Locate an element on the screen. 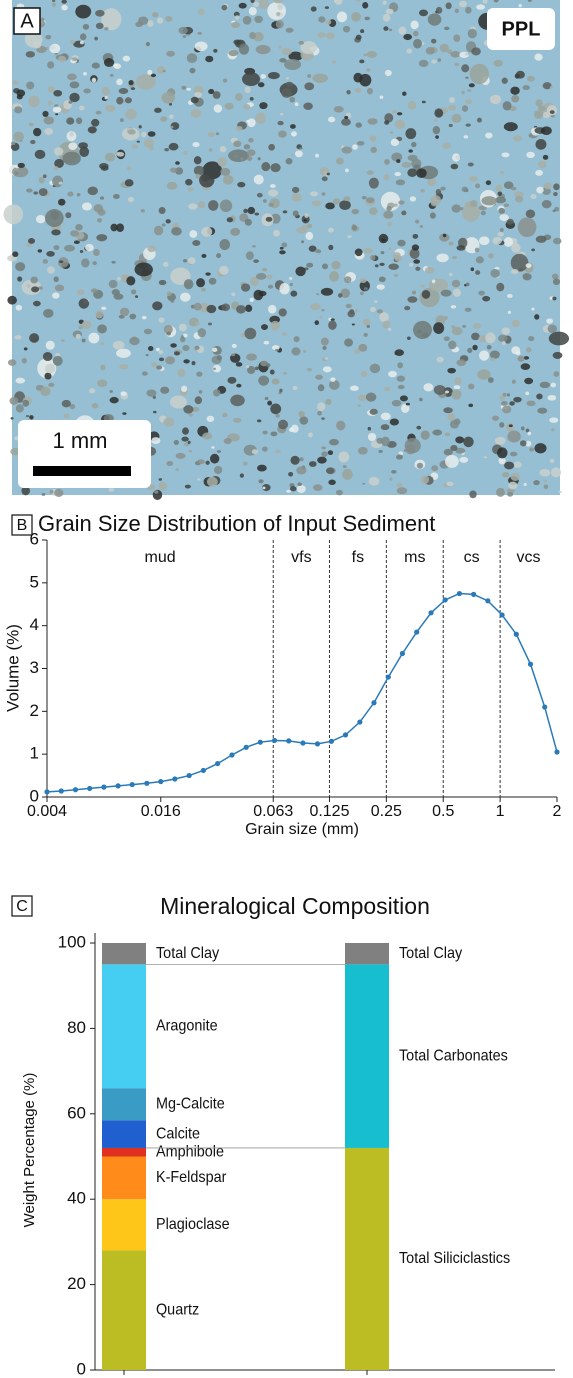  segment-label: Plagioclase is located at coordinates (193, 1224).